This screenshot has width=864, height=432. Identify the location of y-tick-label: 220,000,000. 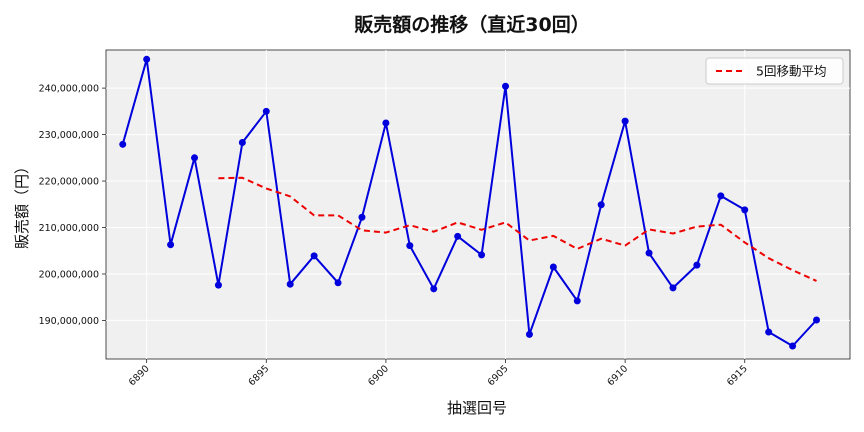
(69, 182).